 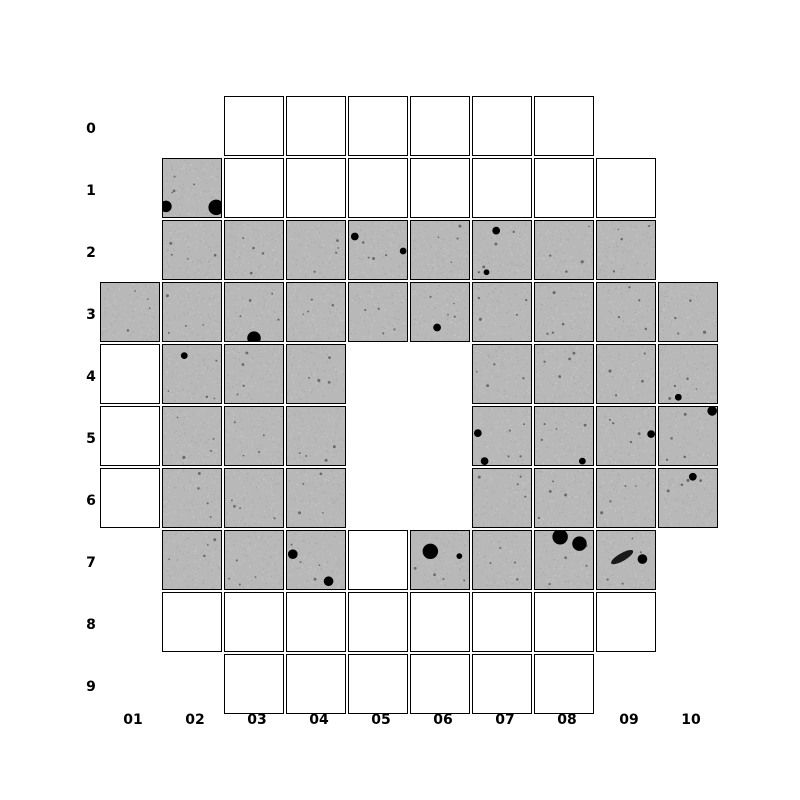 I want to click on column-label-01: 01, so click(x=133, y=720).